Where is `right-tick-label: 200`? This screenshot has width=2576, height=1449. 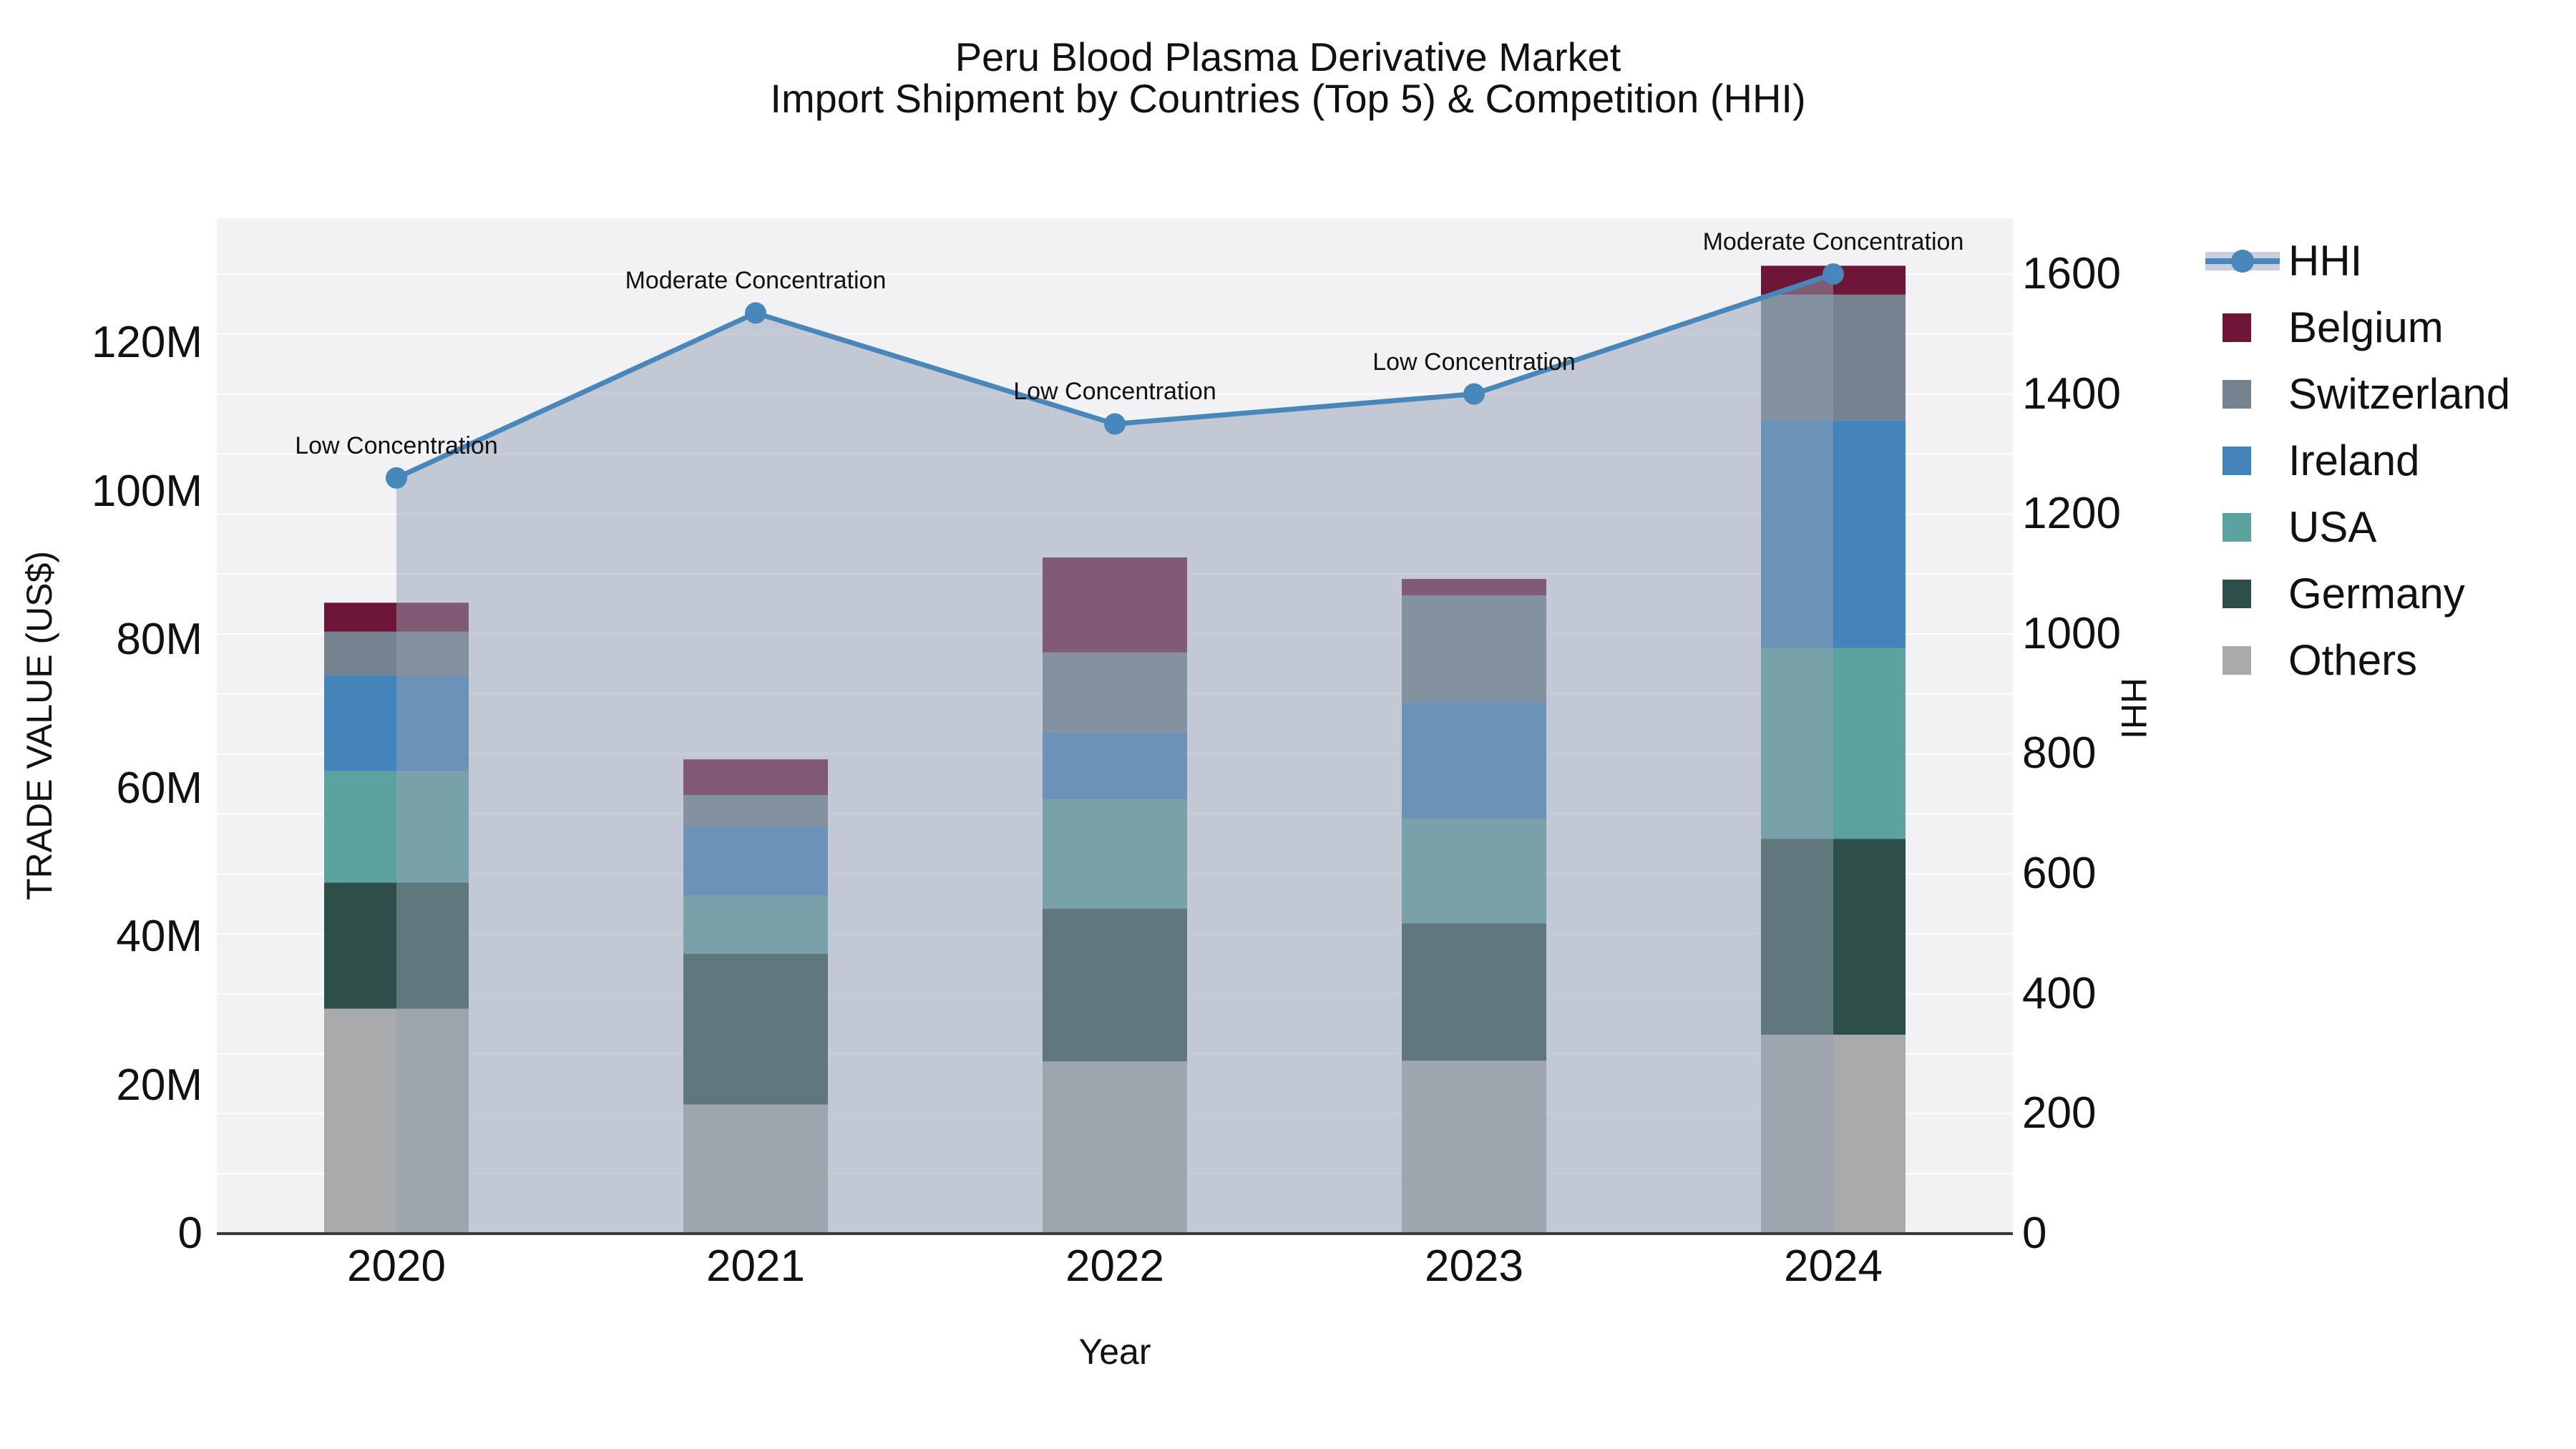 right-tick-label: 200 is located at coordinates (2059, 1113).